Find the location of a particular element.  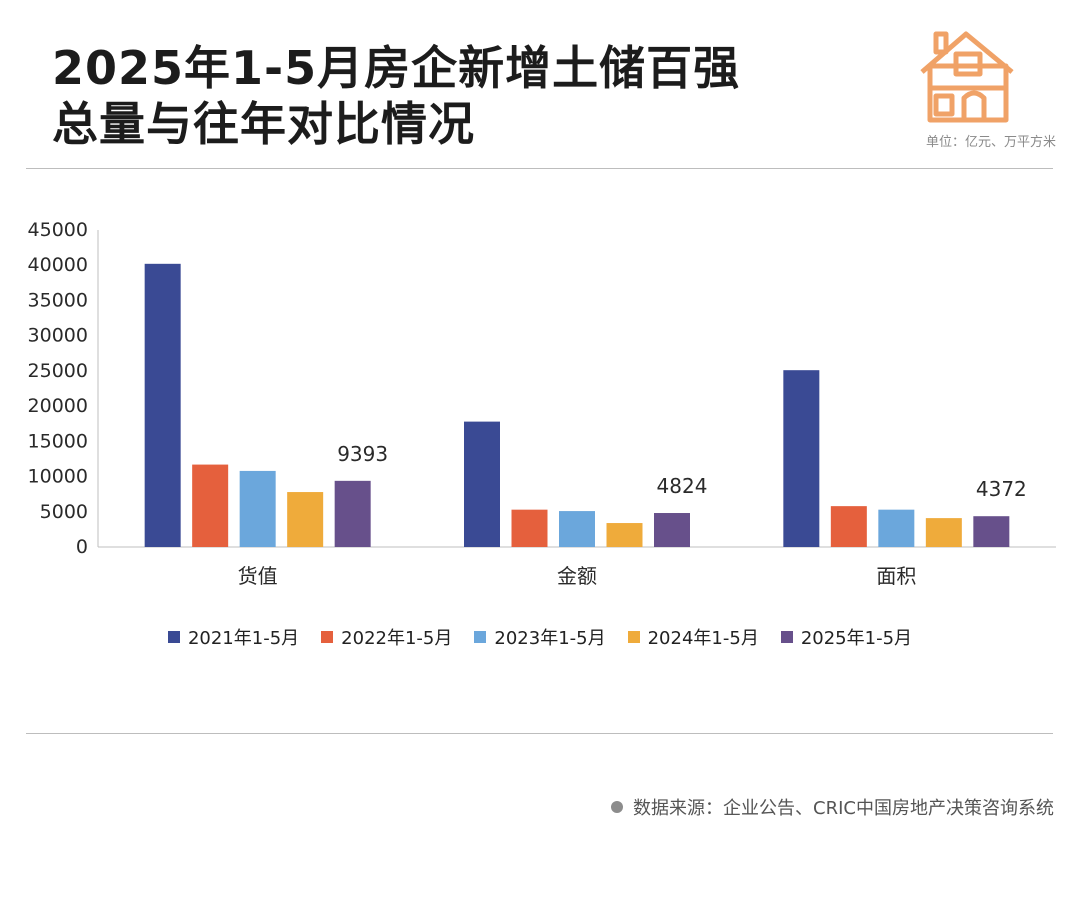

legend-item: 2024年1-5月 is located at coordinates (693, 637).